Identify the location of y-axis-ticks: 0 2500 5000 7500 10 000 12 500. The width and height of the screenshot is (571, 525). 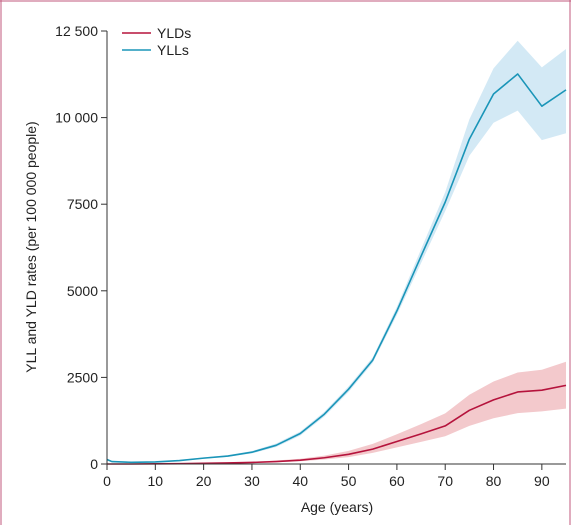
(81, 247).